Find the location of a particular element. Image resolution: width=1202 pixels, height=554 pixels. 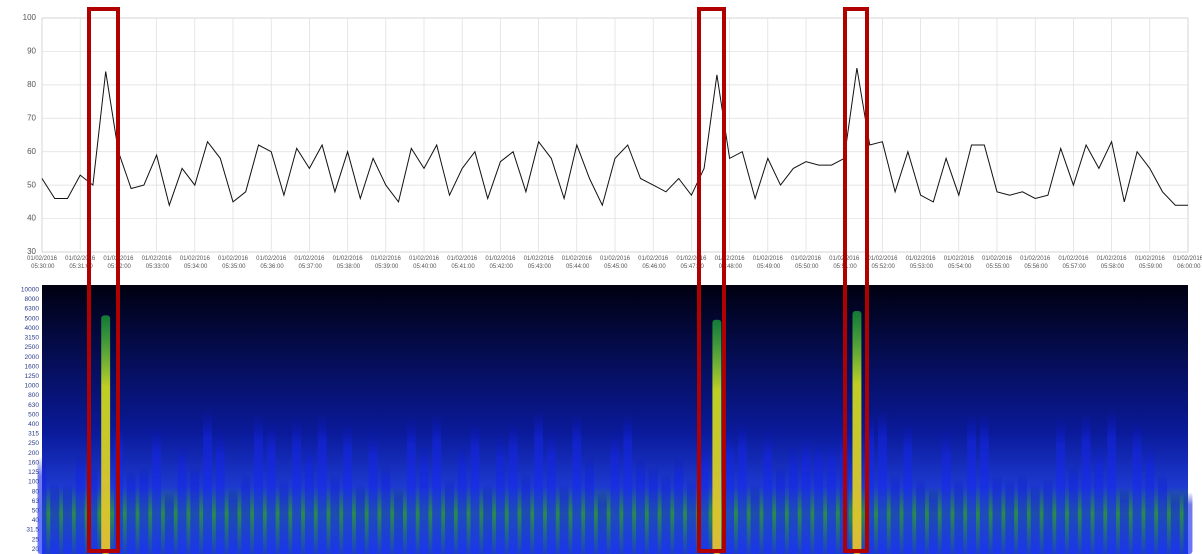

x-tick-label: 01/02/2016 05:38:00 is located at coordinates (348, 263).